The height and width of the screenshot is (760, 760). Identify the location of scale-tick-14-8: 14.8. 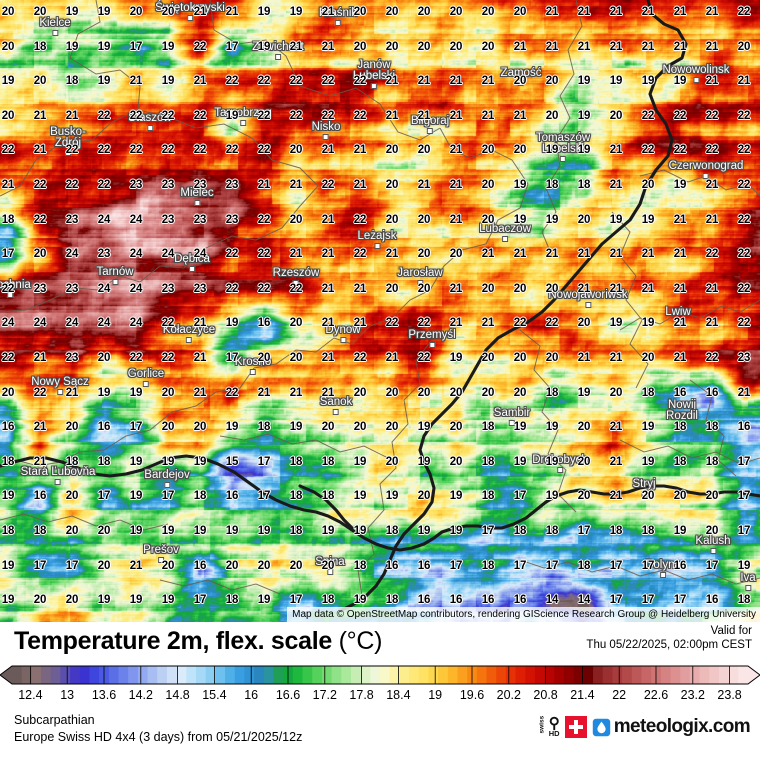
(177, 695).